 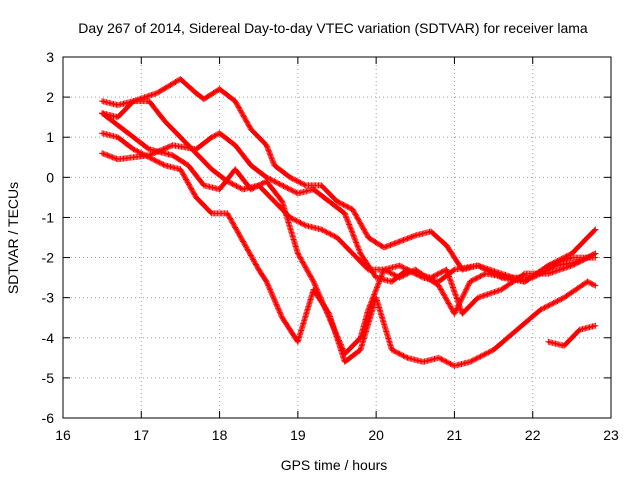 What do you see at coordinates (63, 435) in the screenshot?
I see `x-tick-label: 16` at bounding box center [63, 435].